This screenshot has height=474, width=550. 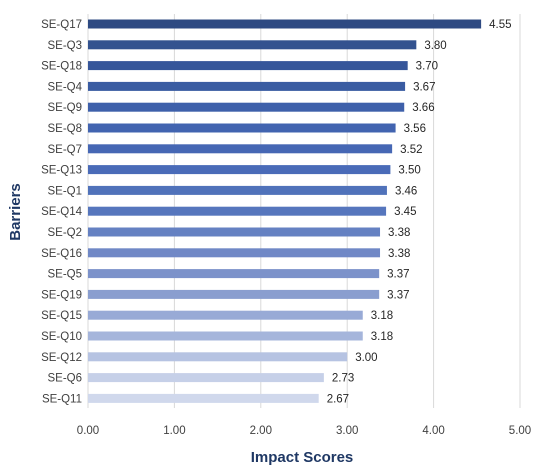 What do you see at coordinates (409, 171) in the screenshot?
I see `value-label: 3.50` at bounding box center [409, 171].